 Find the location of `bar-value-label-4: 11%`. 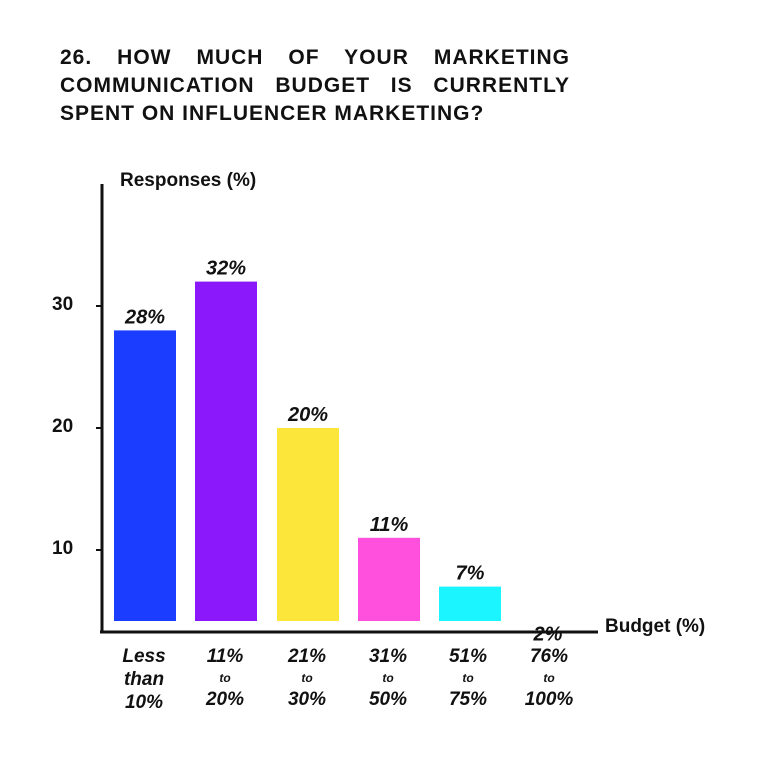

bar-value-label-4: 11% is located at coordinates (389, 525).